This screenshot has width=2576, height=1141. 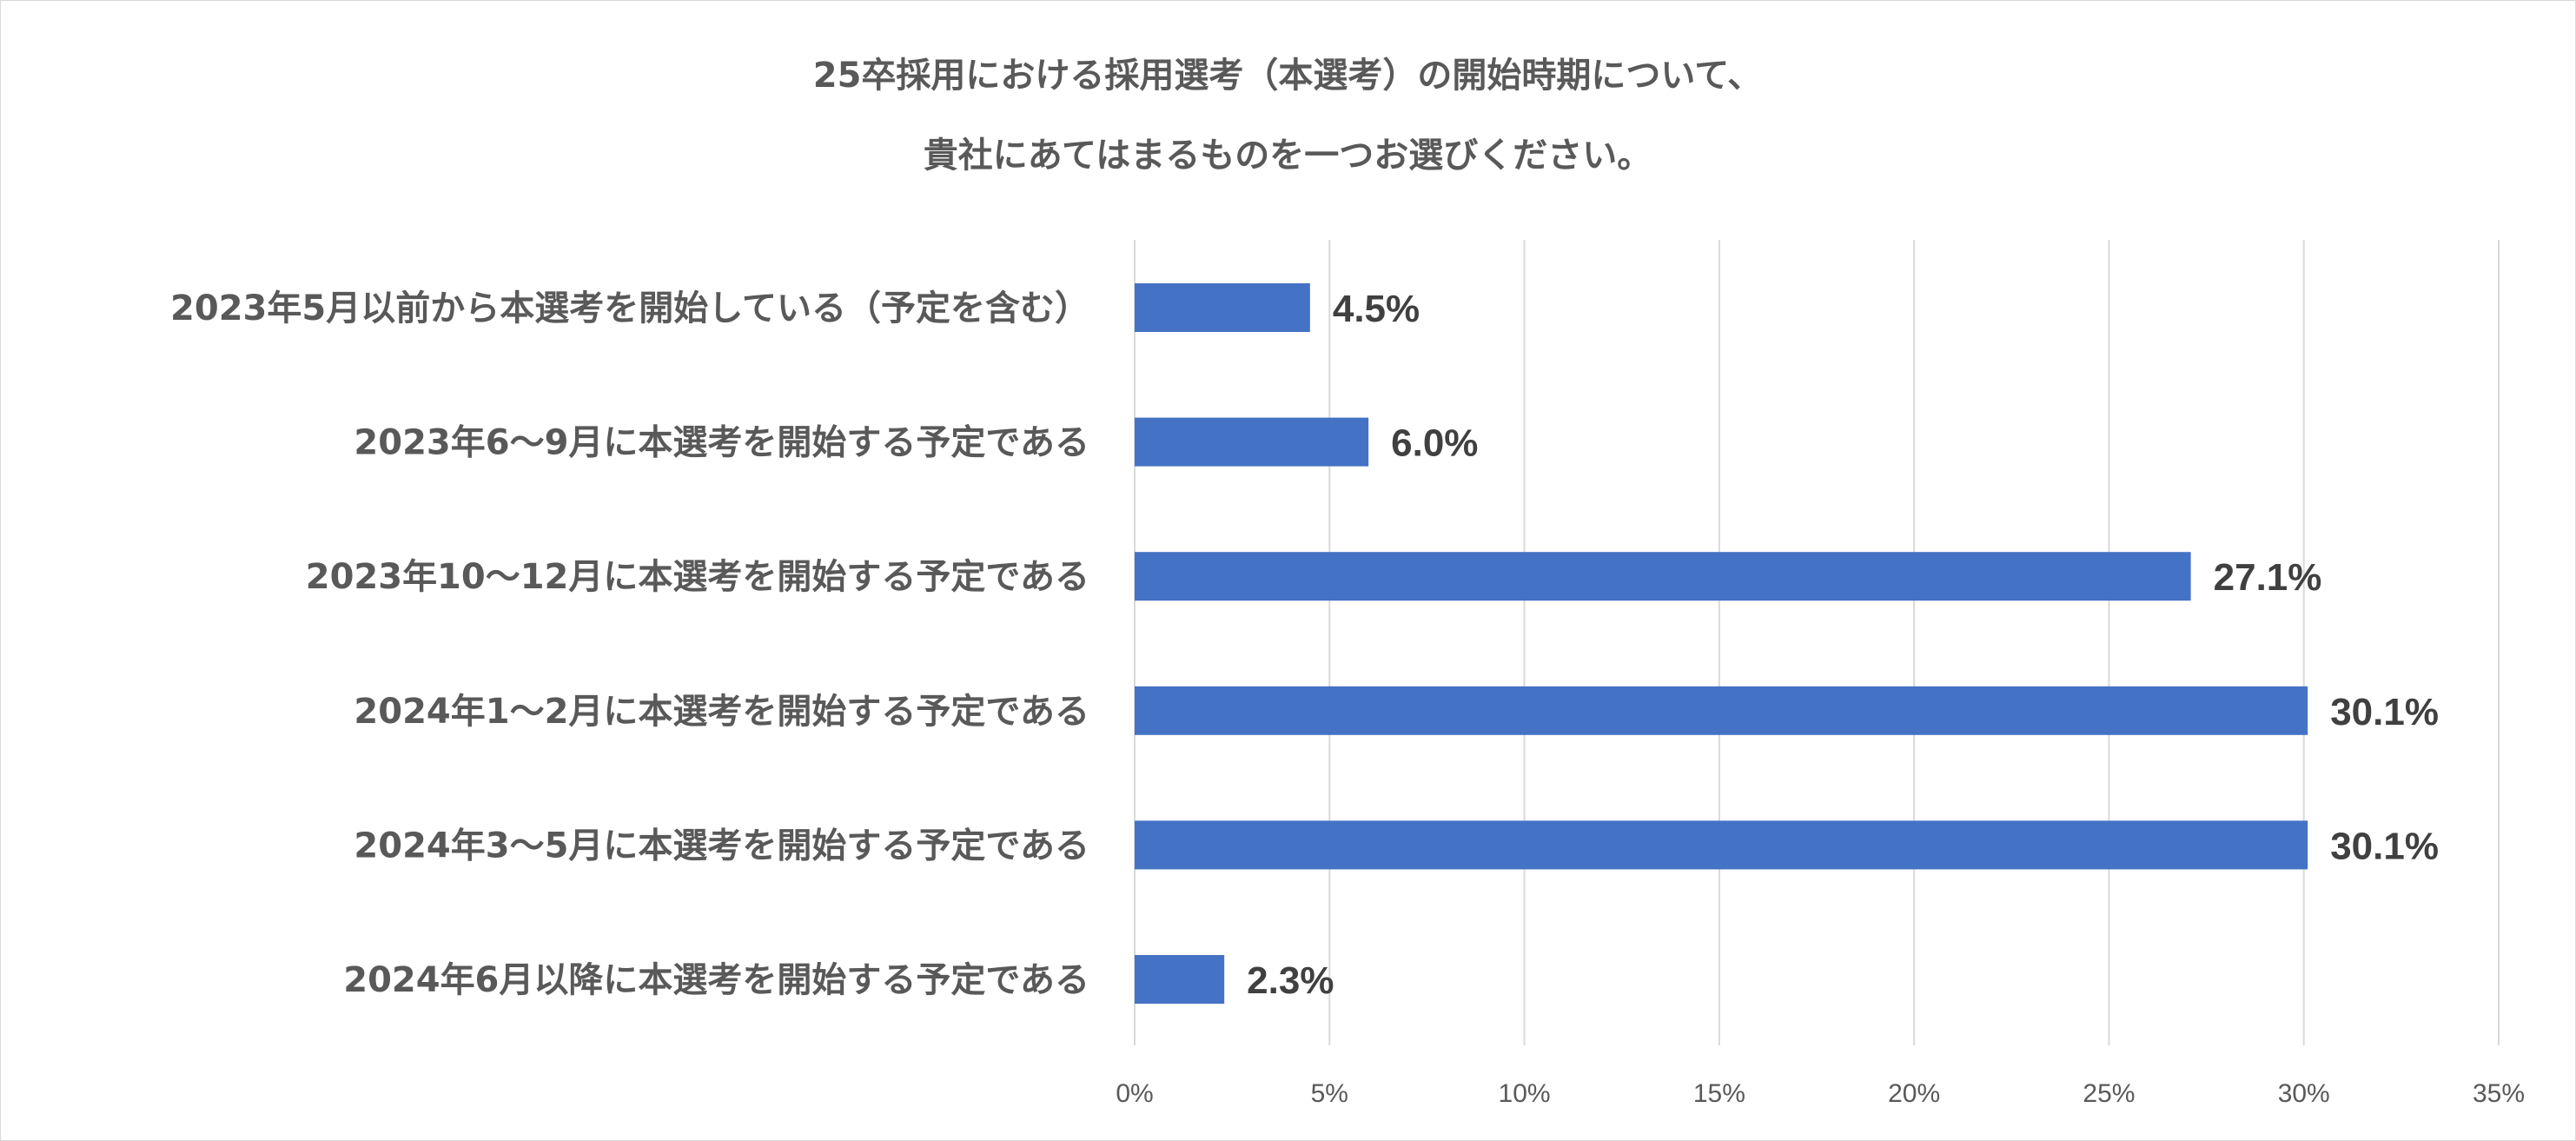 What do you see at coordinates (721, 443) in the screenshot?
I see `category-label: 2023年6～9月に本選考を開始する予定である` at bounding box center [721, 443].